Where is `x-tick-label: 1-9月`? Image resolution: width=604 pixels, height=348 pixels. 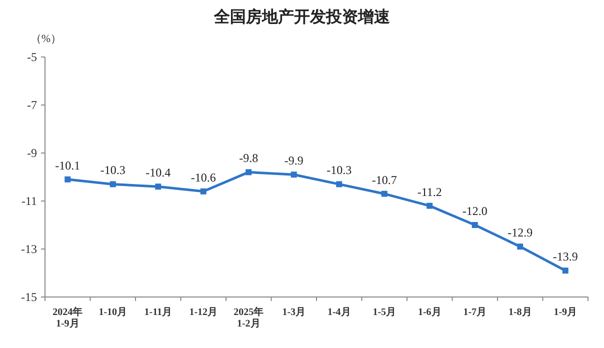
x-tick-label: 1-9月 is located at coordinates (566, 312).